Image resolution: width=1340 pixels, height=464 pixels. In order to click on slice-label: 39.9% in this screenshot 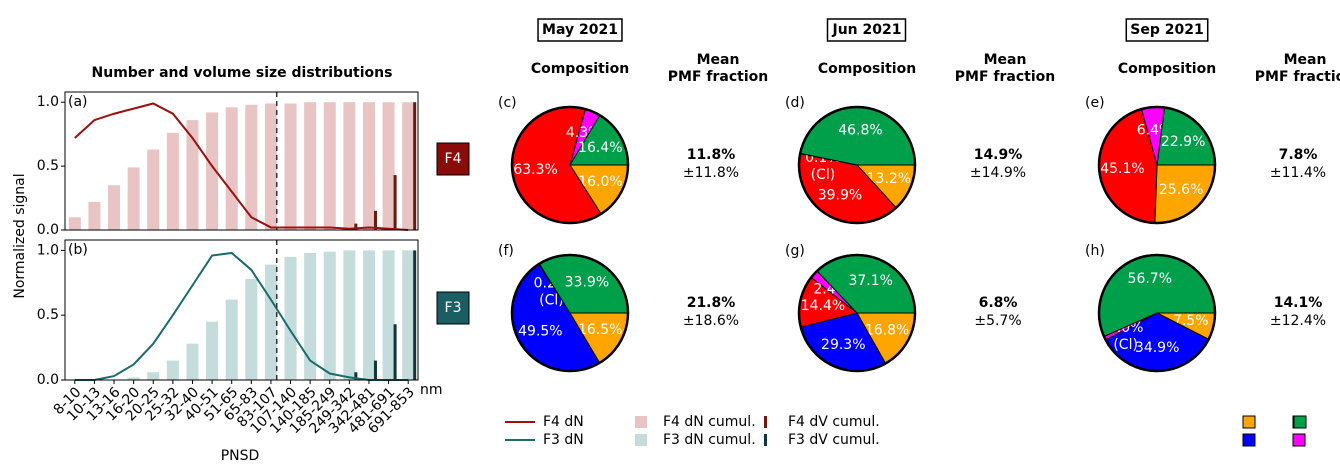, I will do `click(840, 195)`.